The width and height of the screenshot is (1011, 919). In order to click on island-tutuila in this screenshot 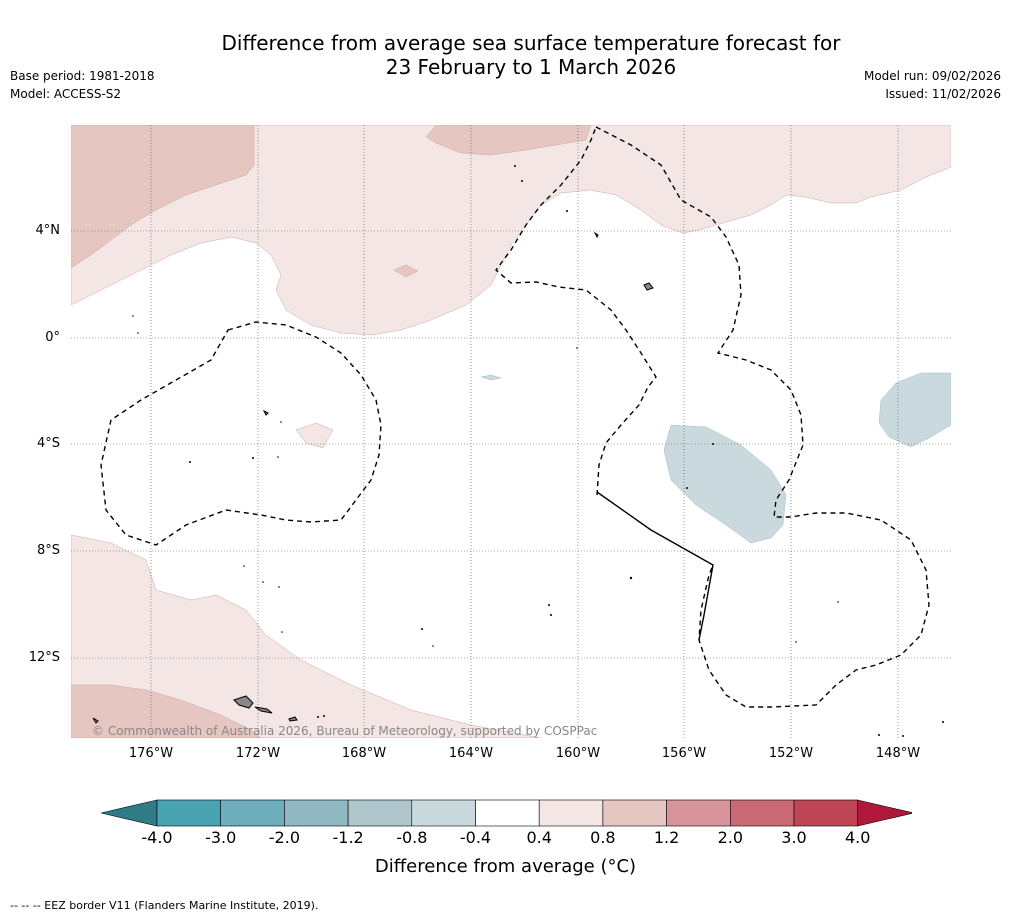, I will do `click(293, 719)`.